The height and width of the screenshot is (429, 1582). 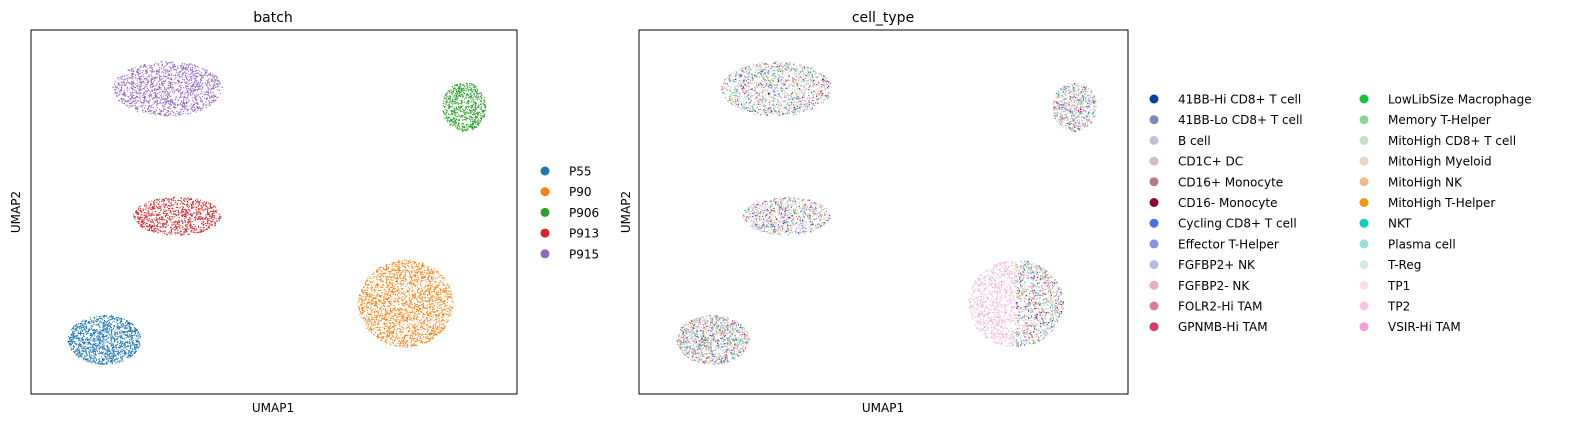 I want to click on legend-label-P915: P915, so click(x=584, y=254).